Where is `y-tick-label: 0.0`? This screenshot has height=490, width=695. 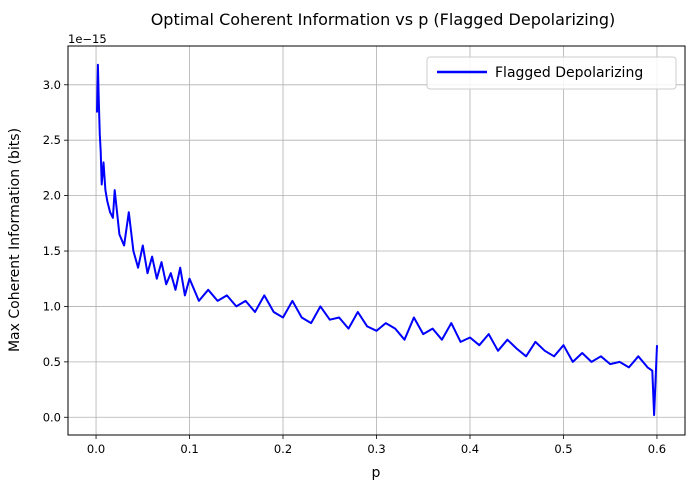
y-tick-label: 0.0 is located at coordinates (52, 417).